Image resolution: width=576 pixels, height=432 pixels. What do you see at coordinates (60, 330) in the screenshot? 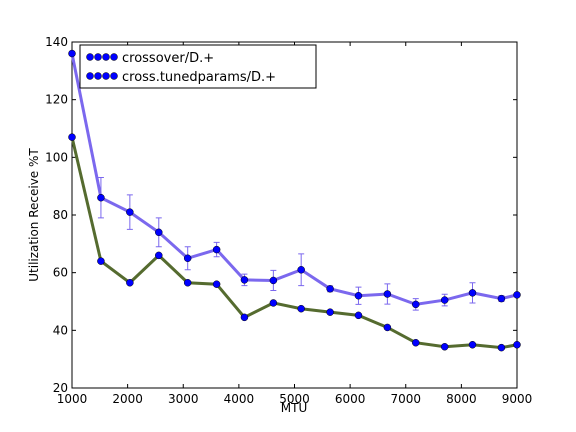
I see `y-tick-label: 40` at bounding box center [60, 330].